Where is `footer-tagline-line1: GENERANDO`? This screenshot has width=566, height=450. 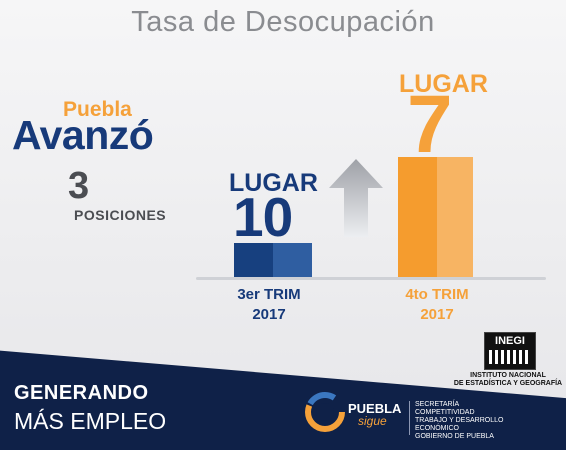
footer-tagline-line1: GENERANDO is located at coordinates (81, 393).